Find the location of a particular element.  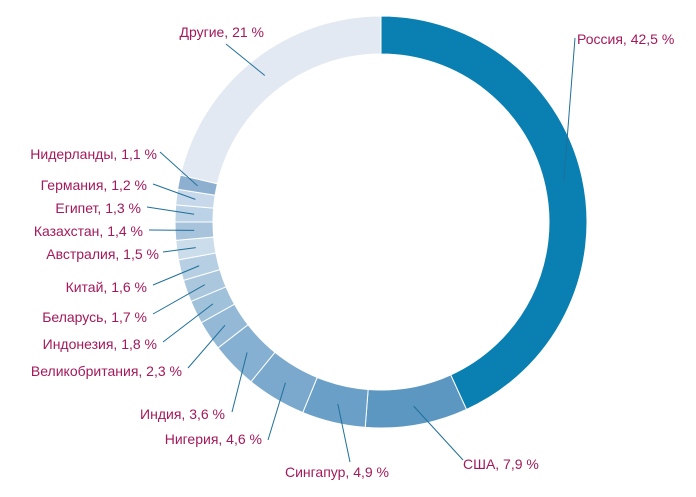

data-label-11: Казахстан, 1,4 % is located at coordinates (88, 231).